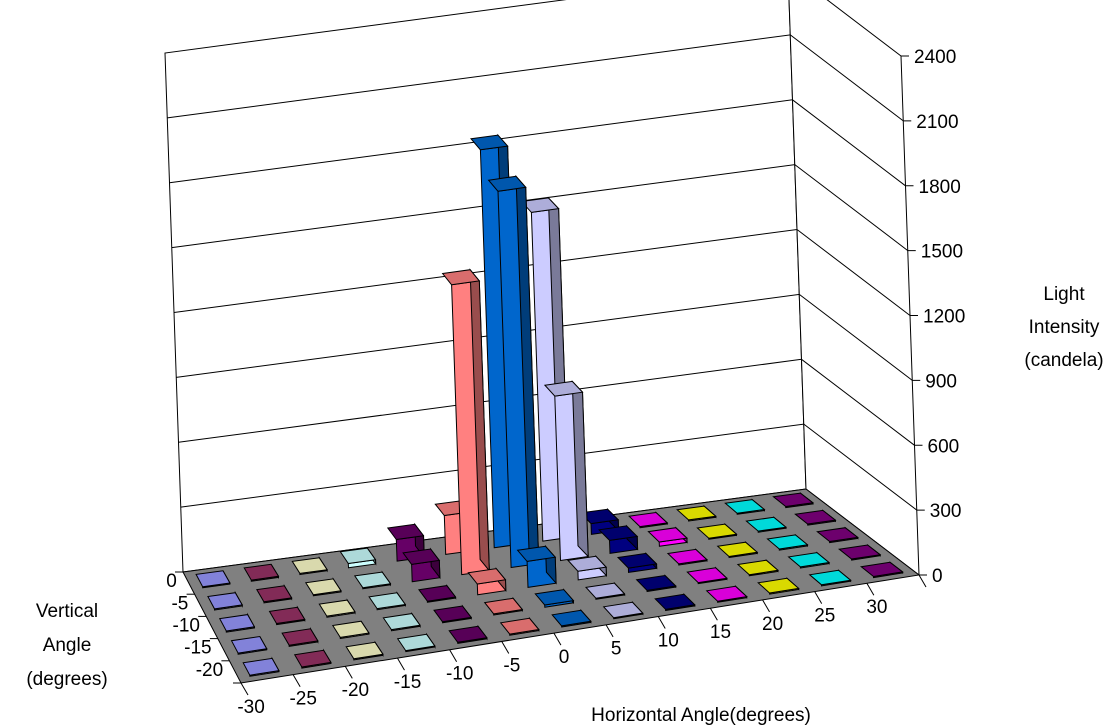  Describe the element at coordinates (1064, 327) in the screenshot. I see `z-axis-title-line-2: Intensity` at that location.